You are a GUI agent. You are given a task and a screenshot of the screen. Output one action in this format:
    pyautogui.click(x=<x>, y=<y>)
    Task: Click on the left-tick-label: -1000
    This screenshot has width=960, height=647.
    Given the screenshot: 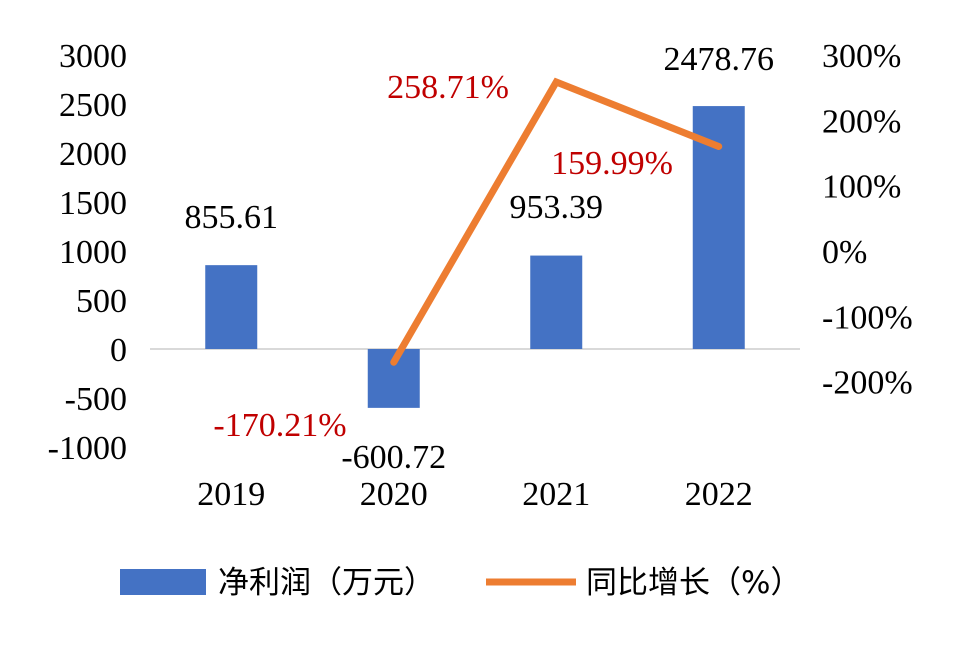 What is the action you would take?
    pyautogui.click(x=87, y=448)
    